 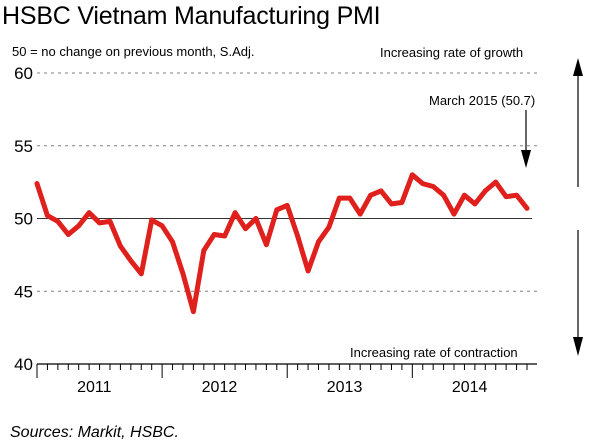 What do you see at coordinates (23, 219) in the screenshot?
I see `y-tick-label-50: 50` at bounding box center [23, 219].